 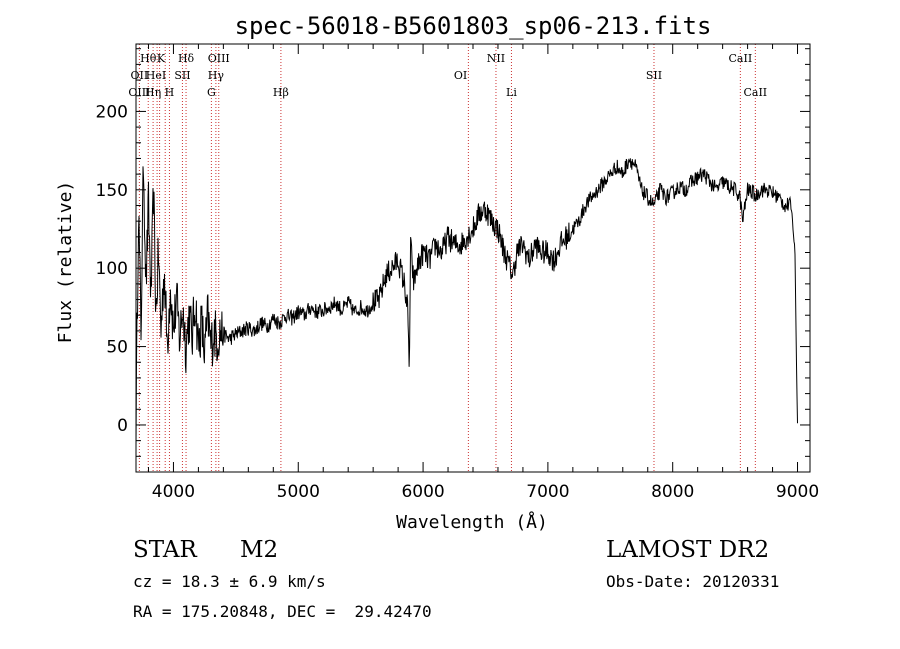 I want to click on x-tick-label: 8000, so click(x=672, y=492).